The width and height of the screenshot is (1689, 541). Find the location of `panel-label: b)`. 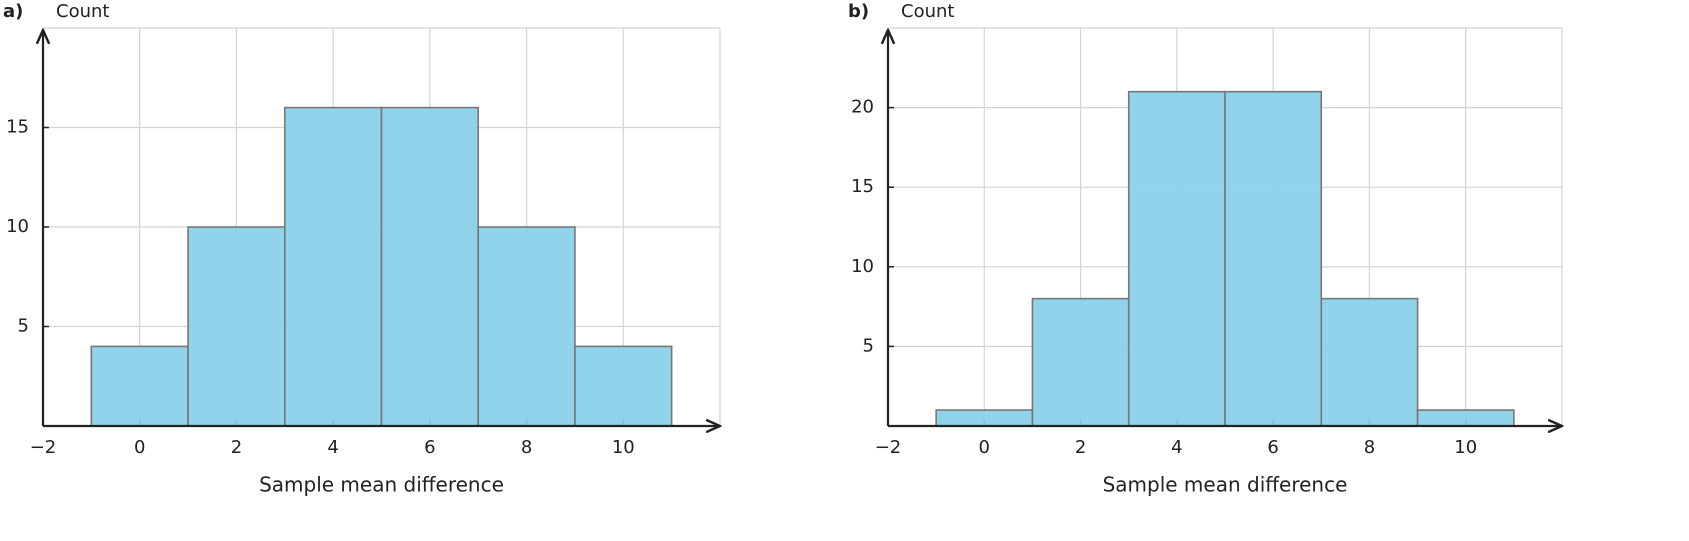

panel-label: b) is located at coordinates (858, 11).